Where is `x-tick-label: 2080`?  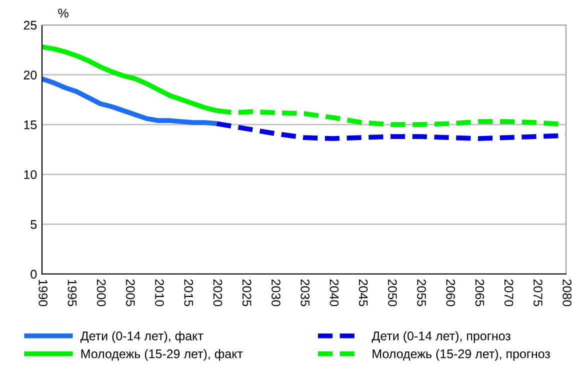 x-tick-label: 2080 is located at coordinates (567, 292).